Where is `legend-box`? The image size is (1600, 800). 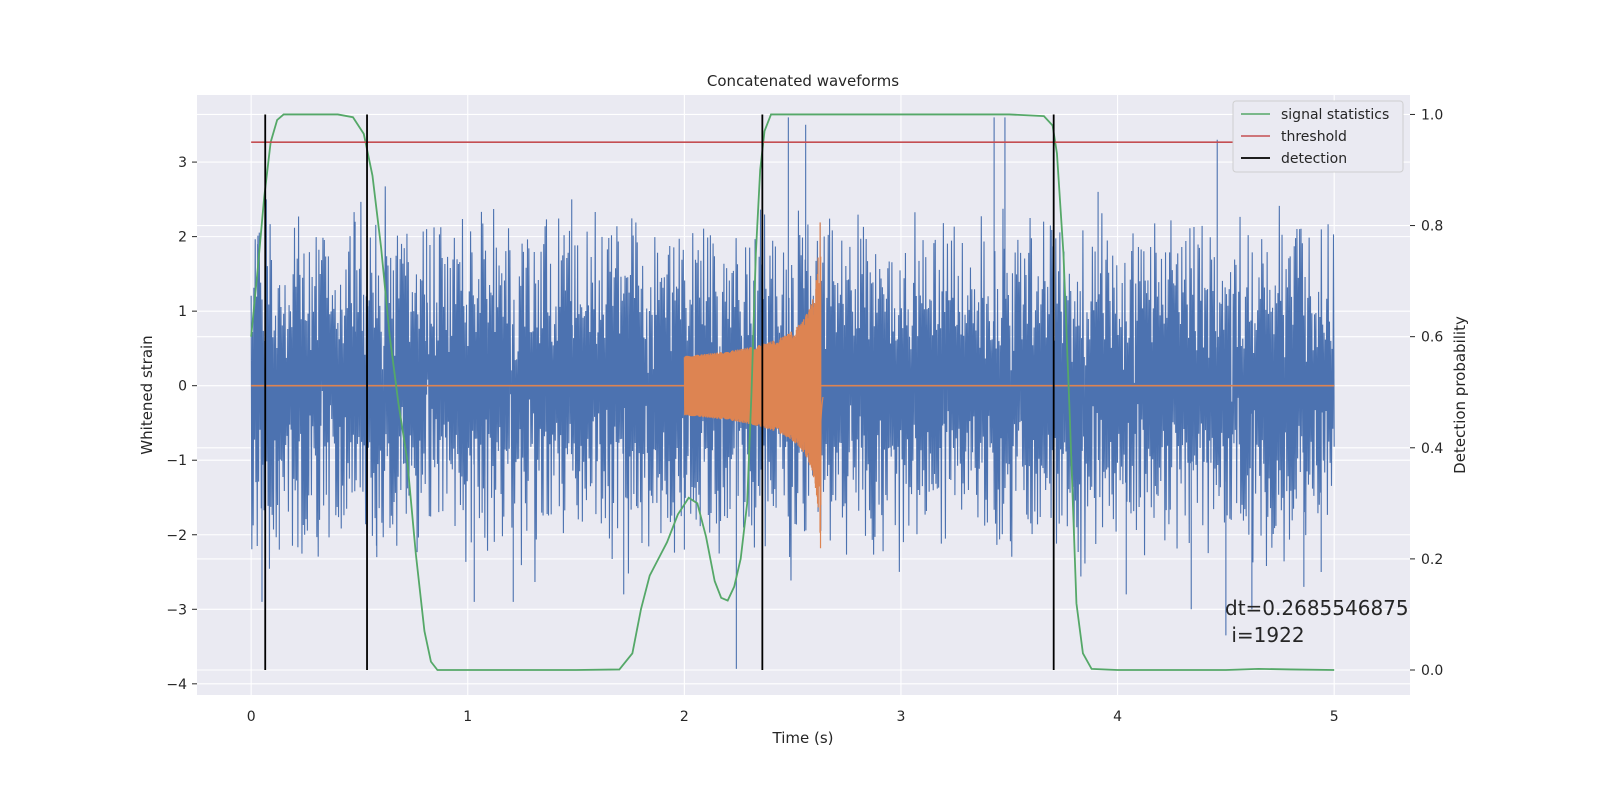
legend-box is located at coordinates (1318, 136).